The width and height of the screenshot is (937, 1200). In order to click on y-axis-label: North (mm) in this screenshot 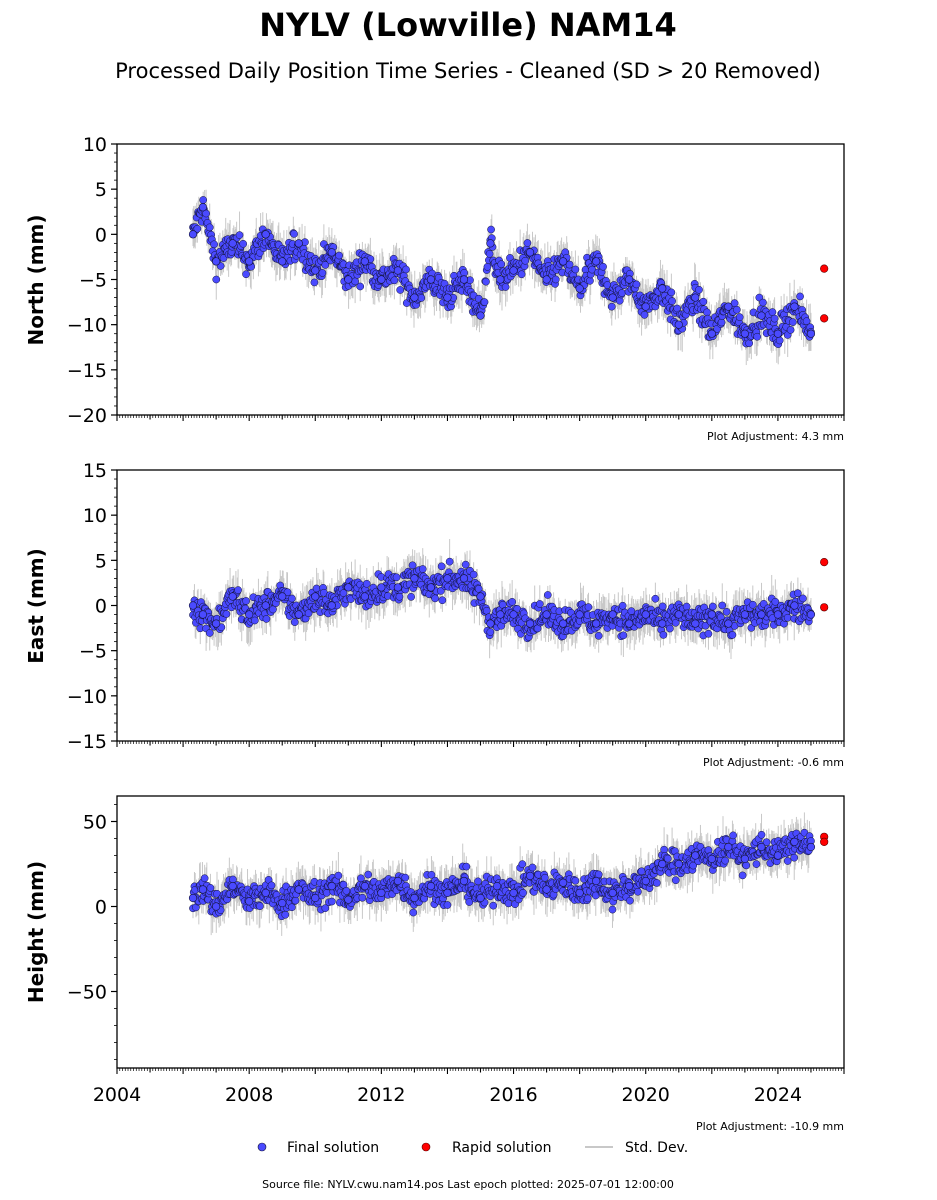, I will do `click(36, 279)`.